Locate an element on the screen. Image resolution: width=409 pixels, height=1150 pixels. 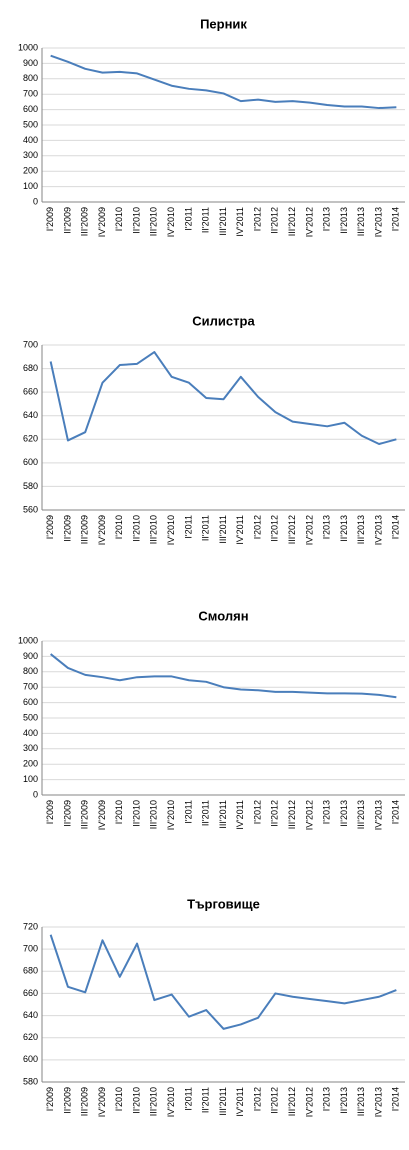
y-tick-label: 560 is located at coordinates (30, 509).